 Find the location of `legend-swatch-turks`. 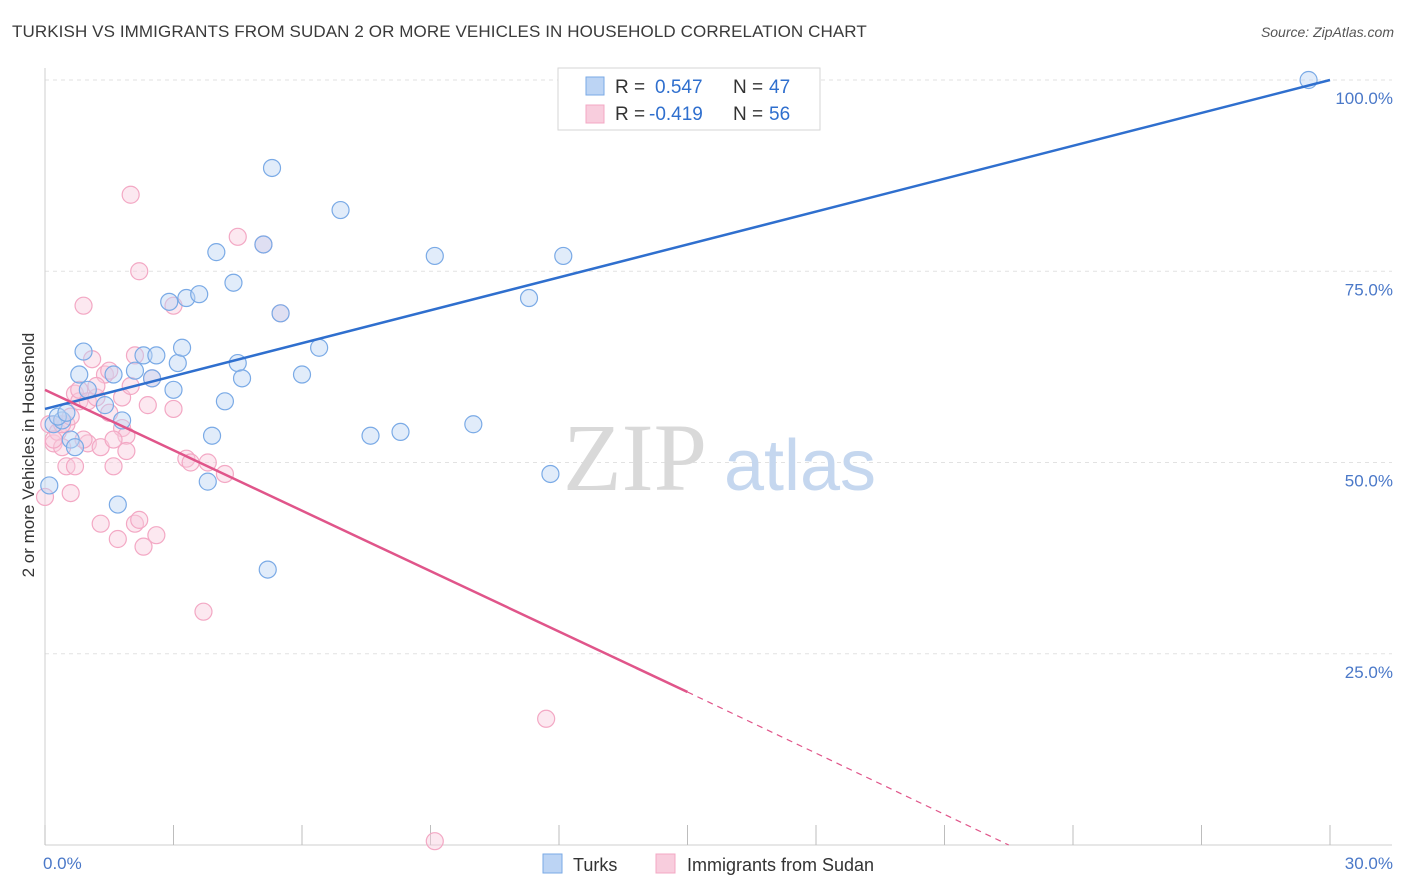

legend-swatch-turks is located at coordinates (595, 86).